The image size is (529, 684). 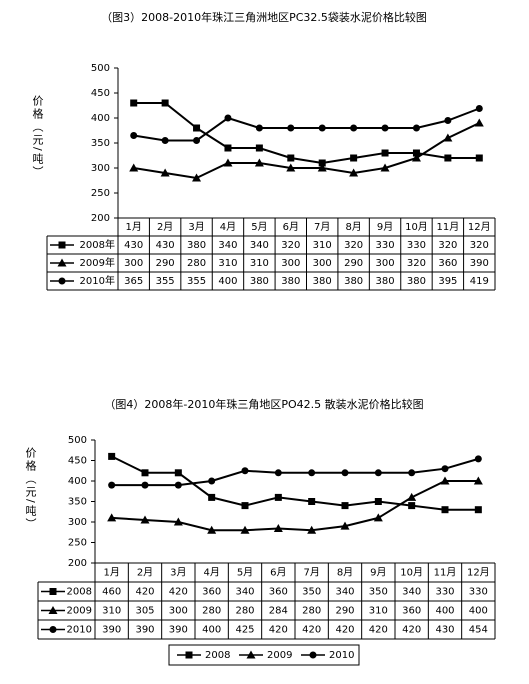 What do you see at coordinates (100, 168) in the screenshot?
I see `y-tick-label: 300` at bounding box center [100, 168].